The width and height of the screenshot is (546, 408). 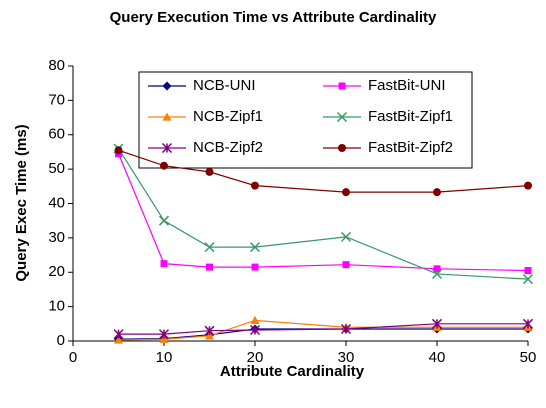 I want to click on y-tick-label: 30, so click(x=56, y=237).